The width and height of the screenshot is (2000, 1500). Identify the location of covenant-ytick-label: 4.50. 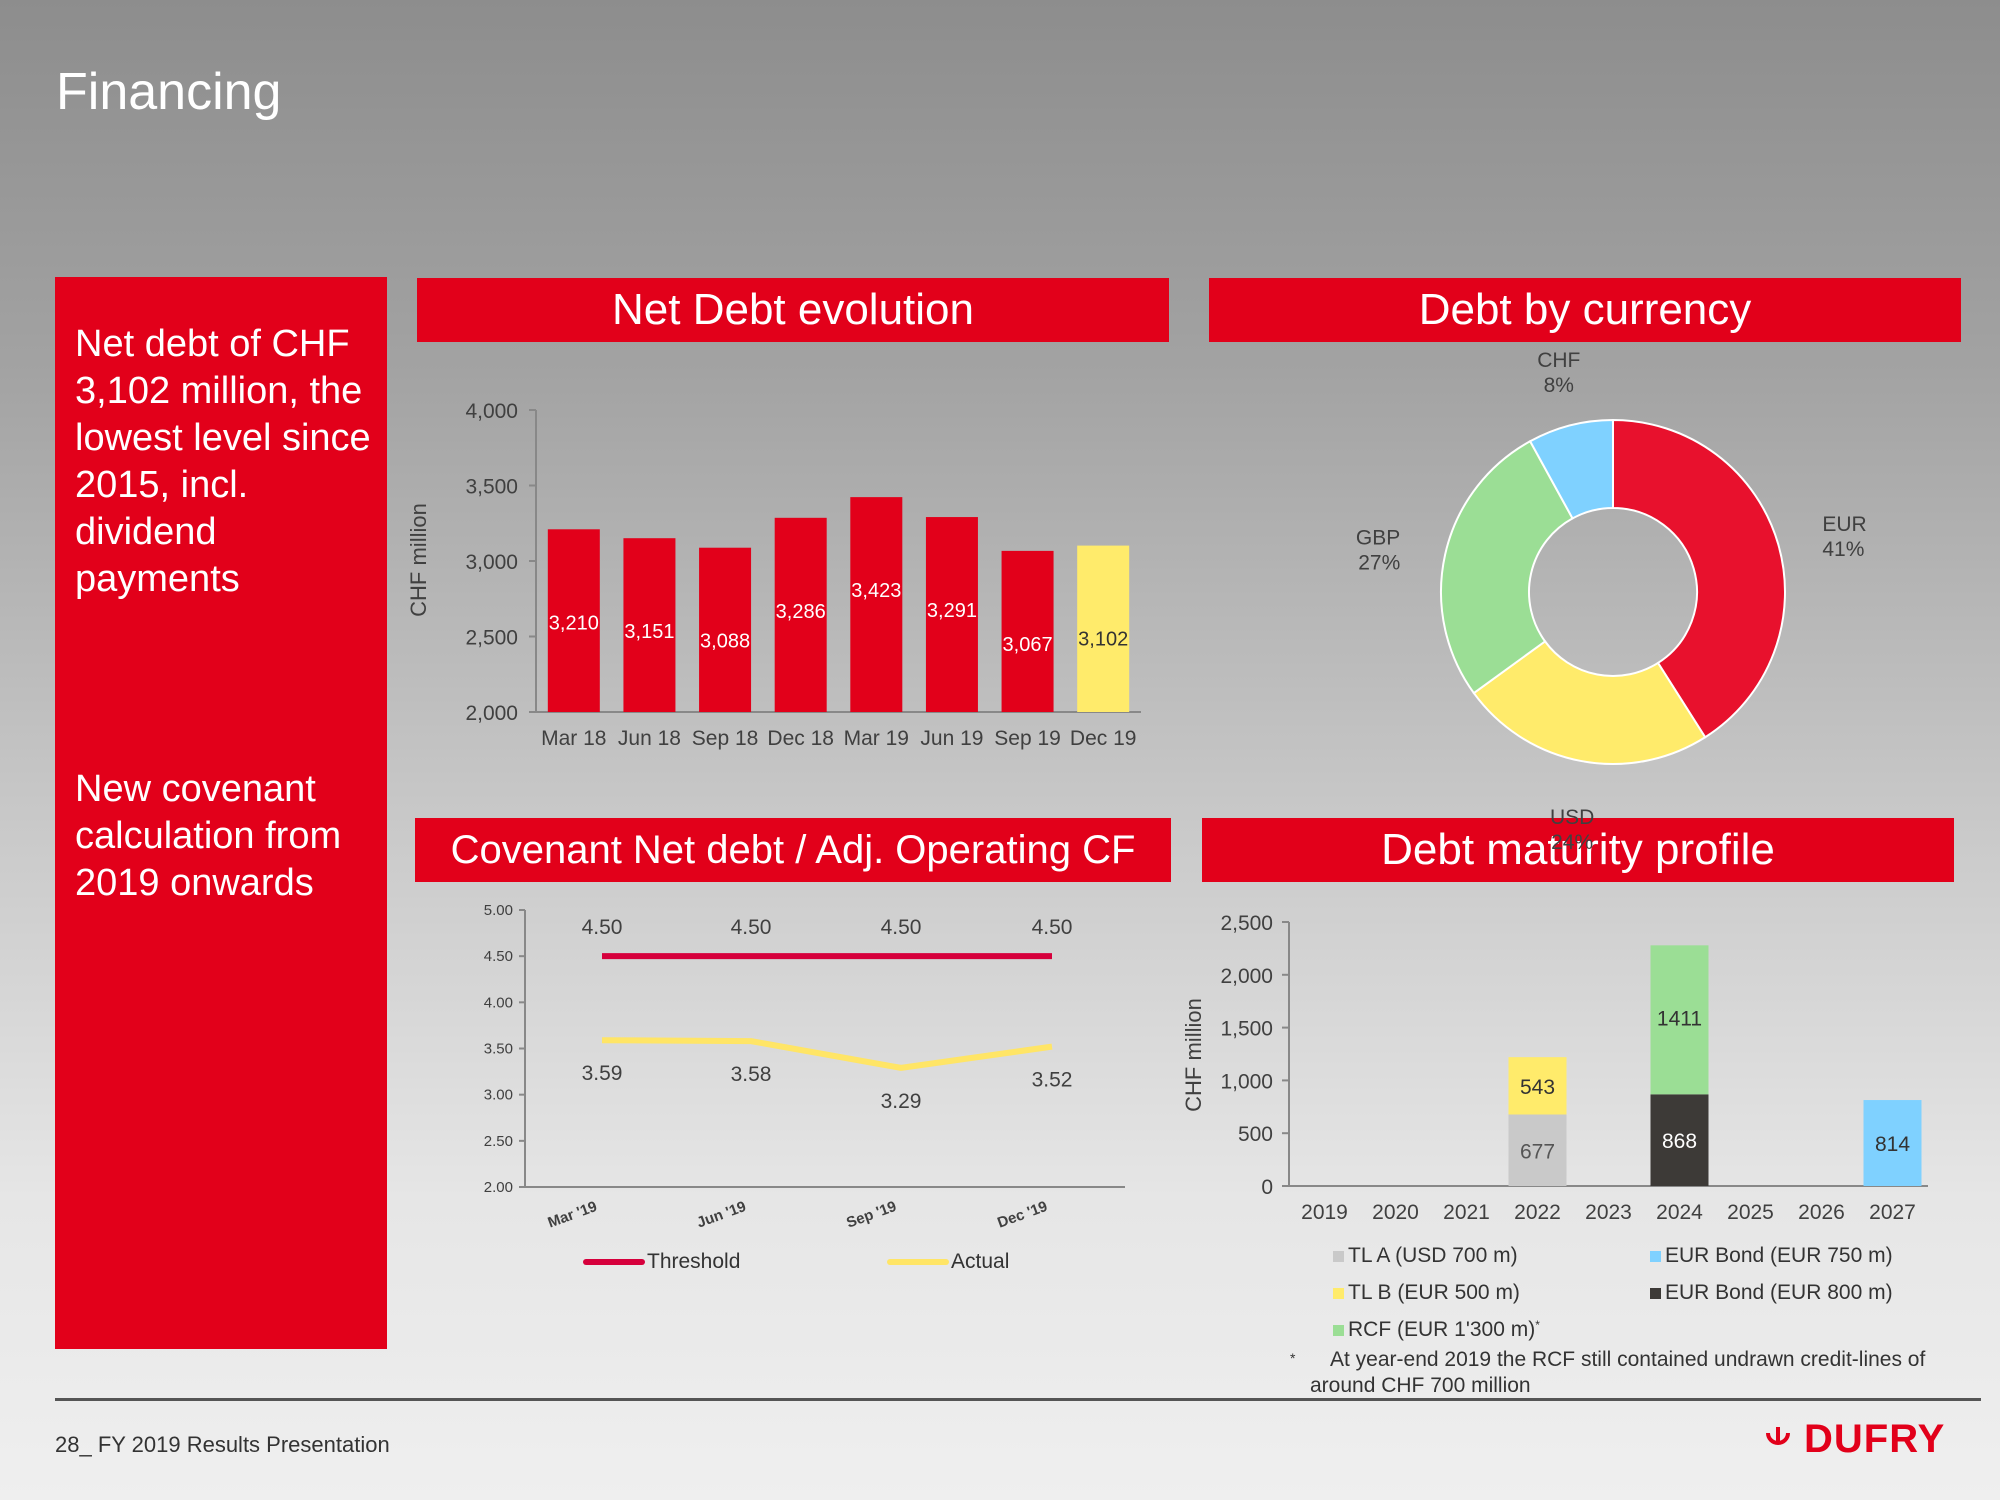
(498, 956).